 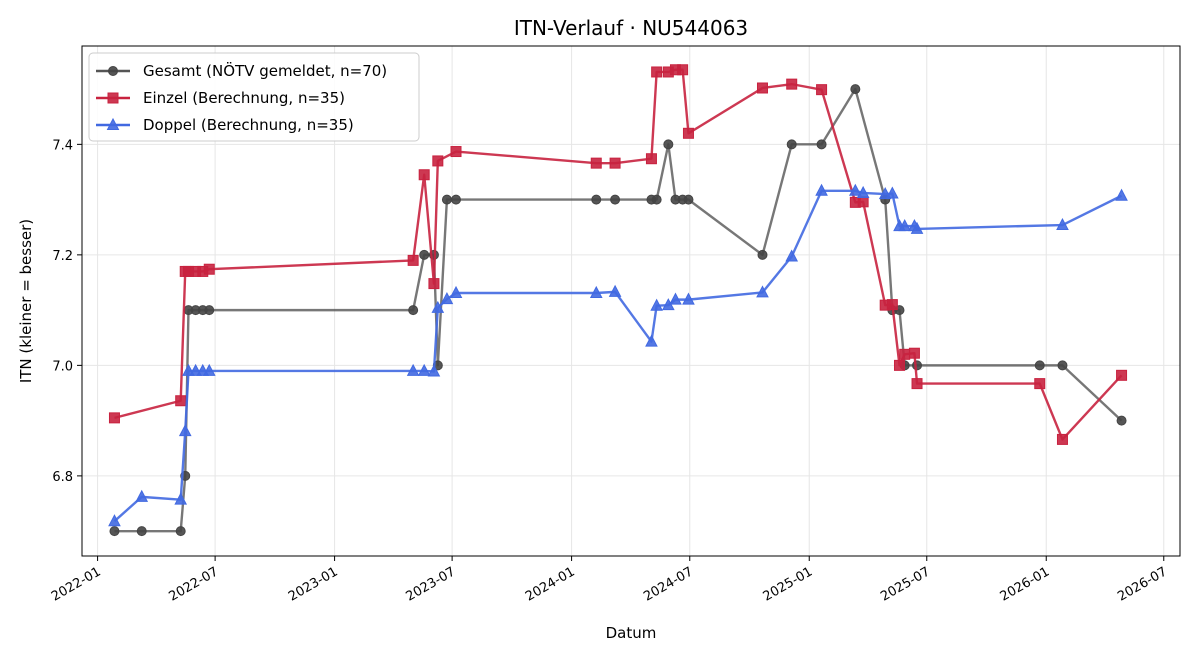 I want to click on legend-entry: Einzel (Berechnung, n=35), so click(x=220, y=98).